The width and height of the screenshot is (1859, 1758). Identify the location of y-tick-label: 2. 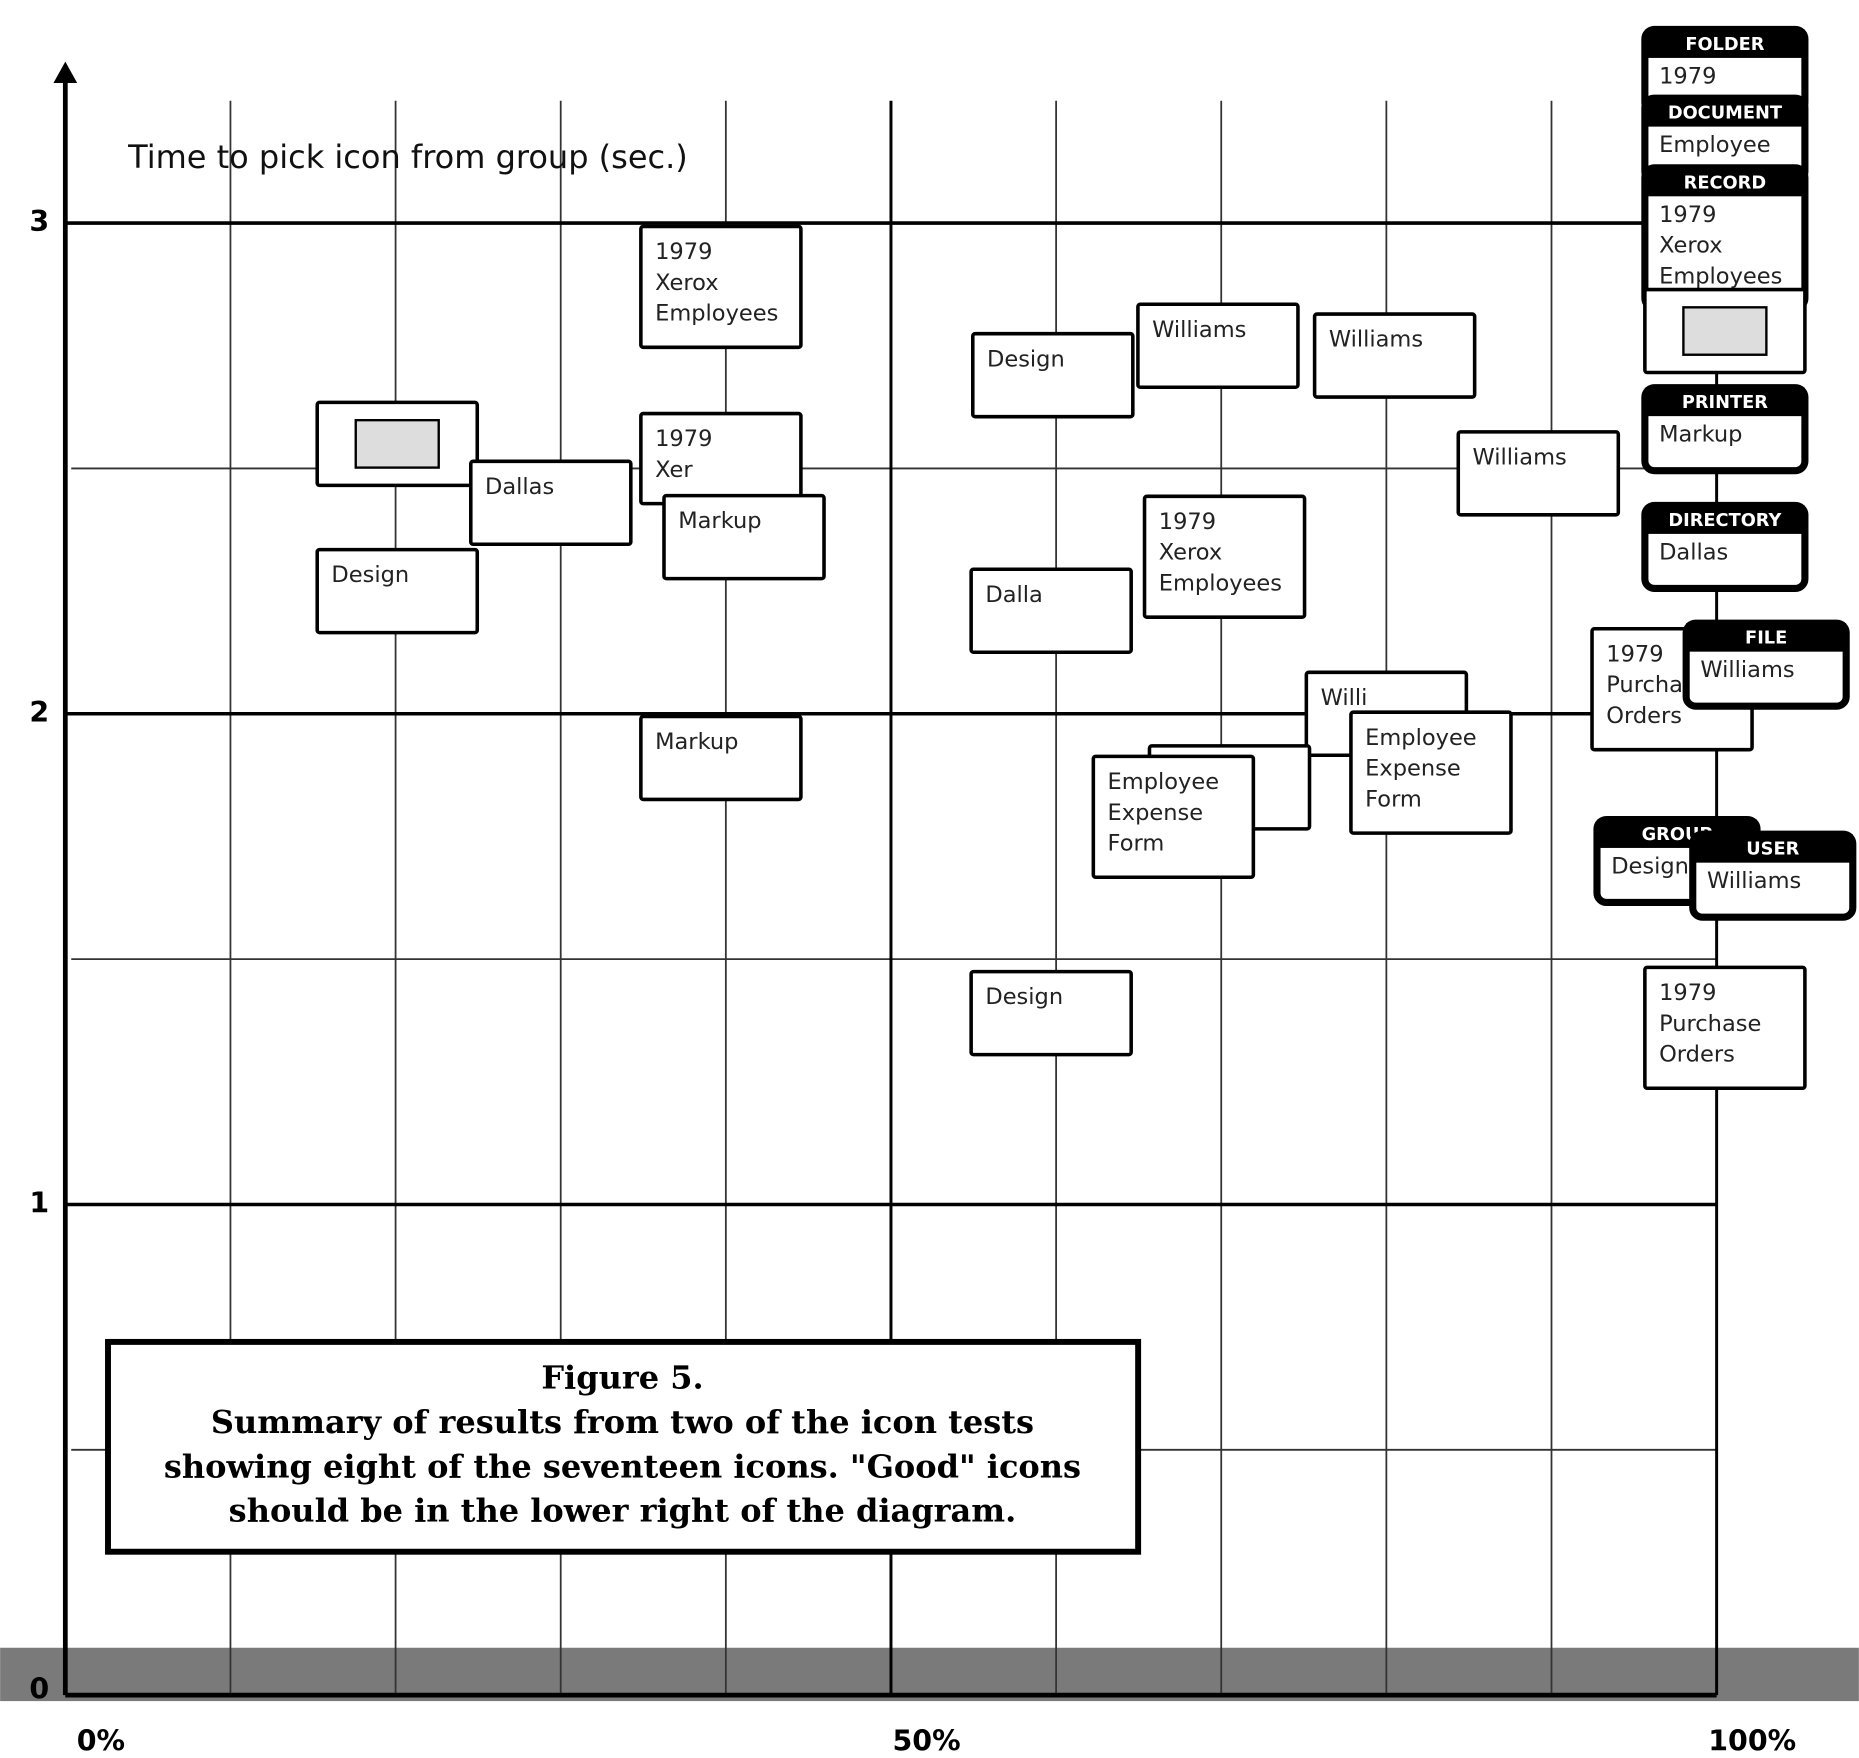
(39, 712).